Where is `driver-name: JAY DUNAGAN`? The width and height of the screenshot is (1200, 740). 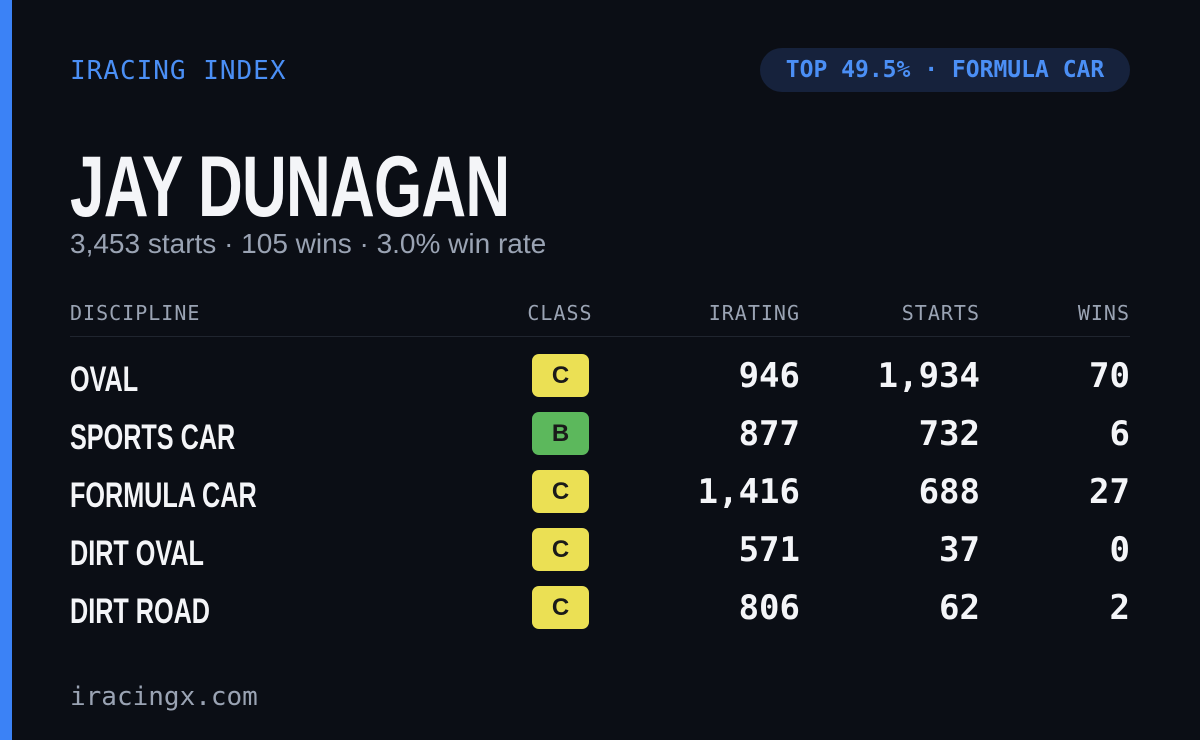 driver-name: JAY DUNAGAN is located at coordinates (290, 187).